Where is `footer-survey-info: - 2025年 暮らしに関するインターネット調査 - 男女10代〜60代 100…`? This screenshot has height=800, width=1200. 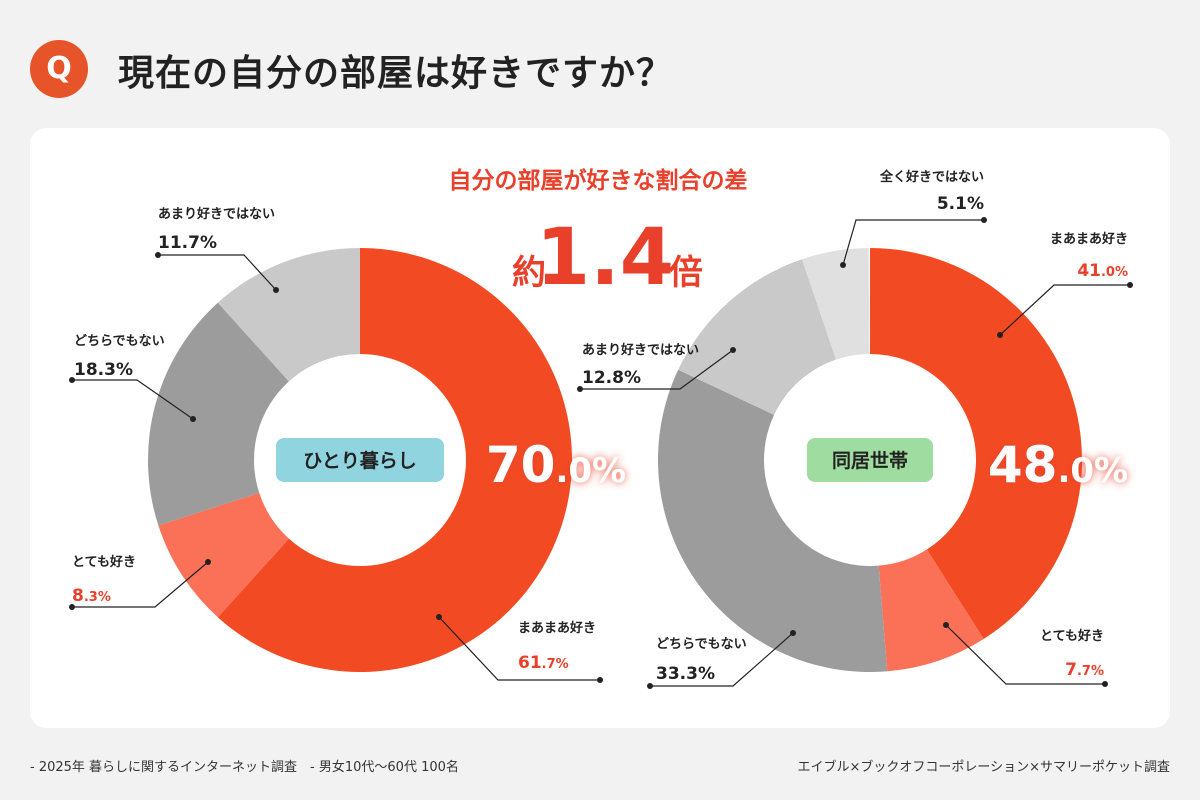
footer-survey-info: - 2025年 暮らしに関するインターネット調査 - 男女10代〜60代 100… is located at coordinates (244, 767).